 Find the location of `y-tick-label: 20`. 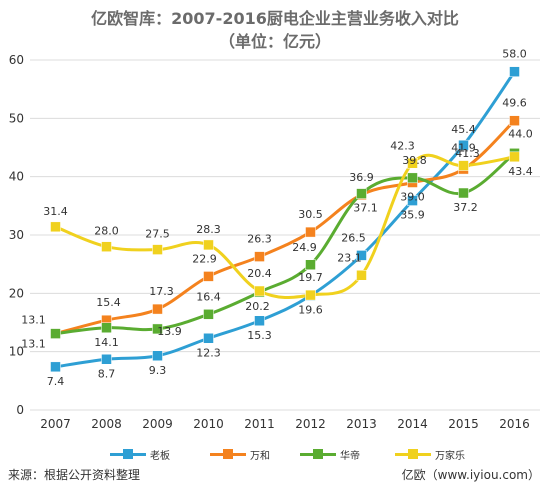

y-tick-label: 20 is located at coordinates (16, 293).